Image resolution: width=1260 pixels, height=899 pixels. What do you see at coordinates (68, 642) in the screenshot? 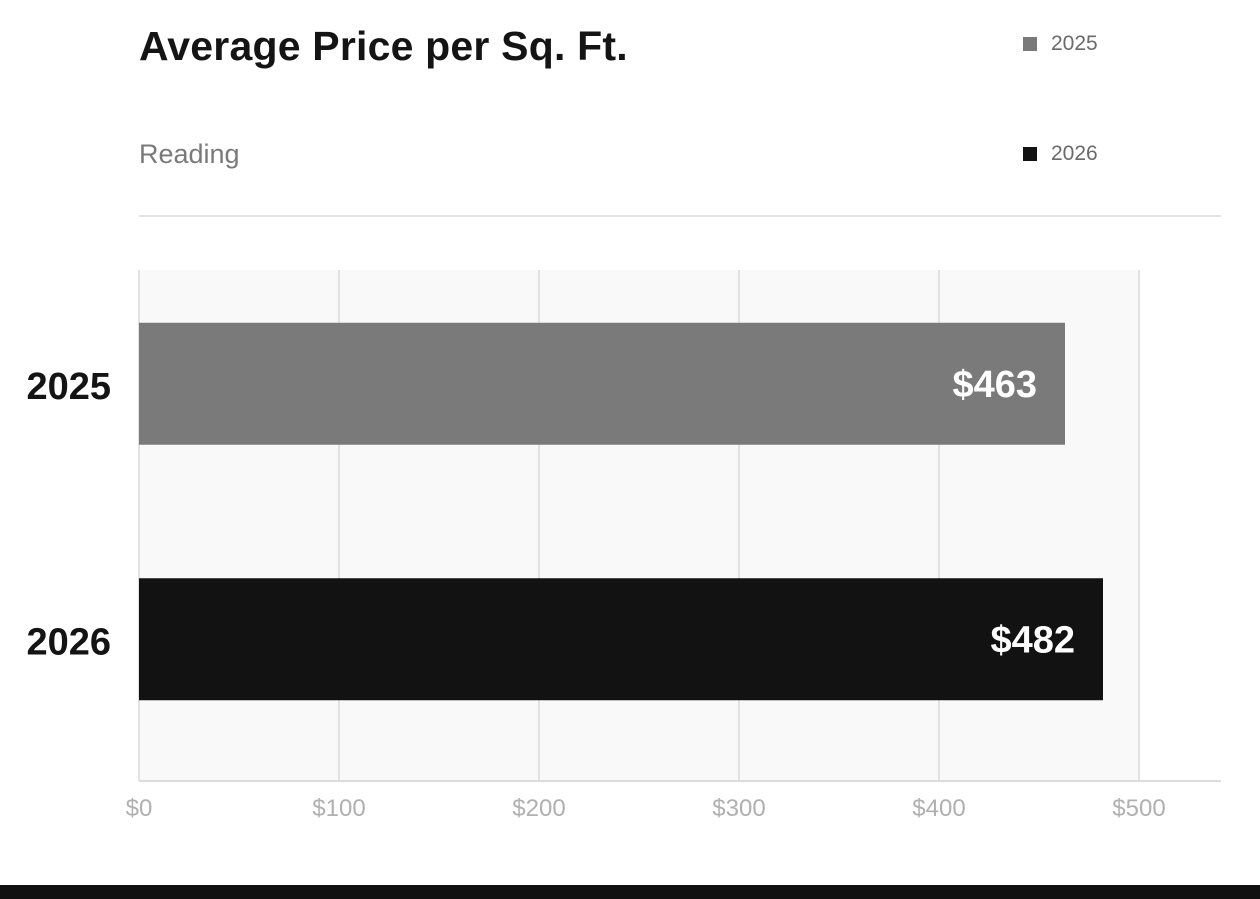
I see `category-label-2026: 2026` at bounding box center [68, 642].